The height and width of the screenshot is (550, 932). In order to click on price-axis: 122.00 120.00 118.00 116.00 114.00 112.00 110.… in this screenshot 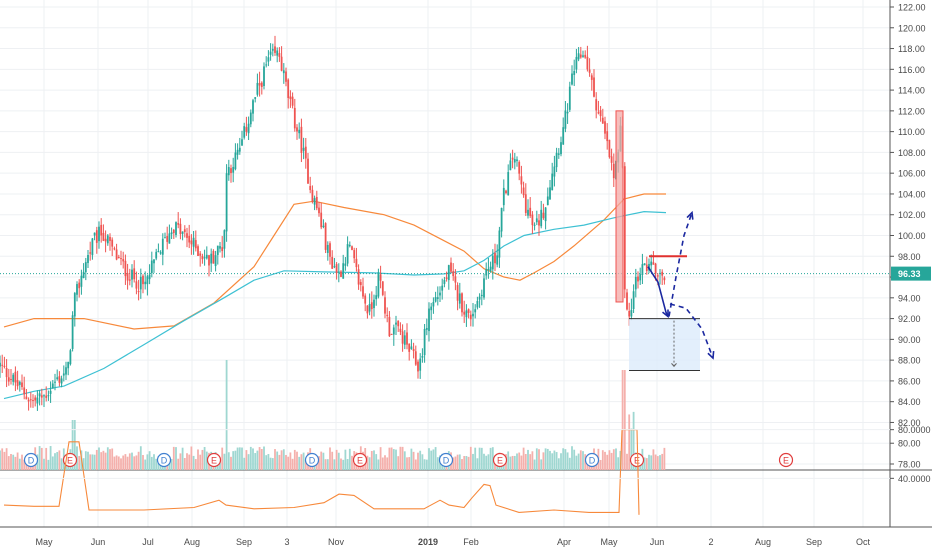, I will do `click(910, 243)`.